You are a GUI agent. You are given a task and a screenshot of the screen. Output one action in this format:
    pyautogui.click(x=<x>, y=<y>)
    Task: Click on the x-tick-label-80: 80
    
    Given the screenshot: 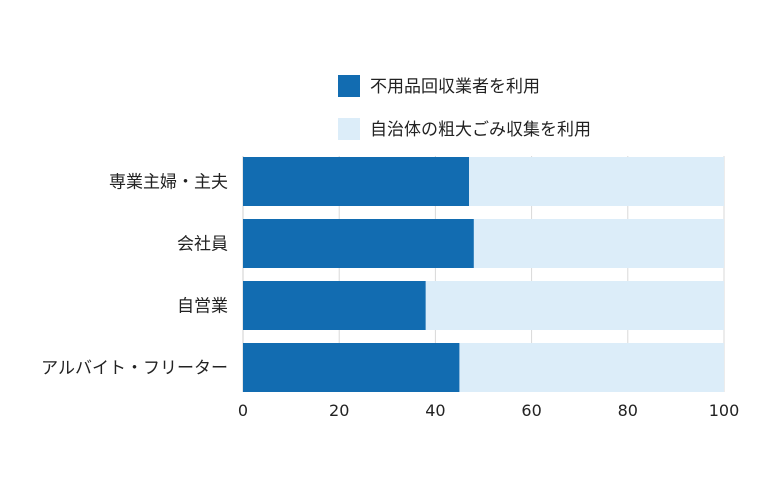 What is the action you would take?
    pyautogui.click(x=628, y=410)
    